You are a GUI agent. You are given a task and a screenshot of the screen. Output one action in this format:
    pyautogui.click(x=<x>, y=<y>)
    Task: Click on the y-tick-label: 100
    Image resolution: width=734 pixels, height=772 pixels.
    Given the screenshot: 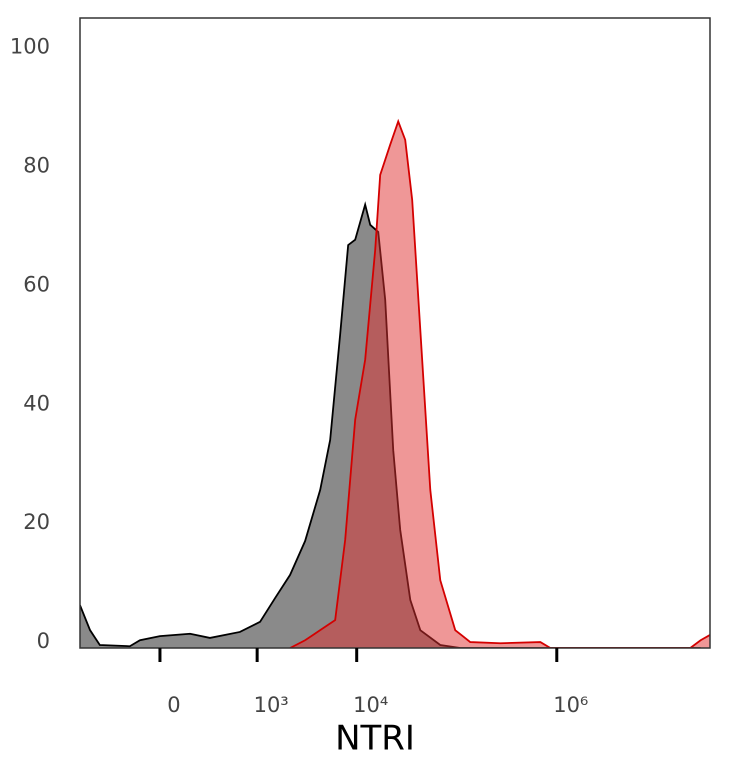 What is the action you would take?
    pyautogui.click(x=30, y=47)
    